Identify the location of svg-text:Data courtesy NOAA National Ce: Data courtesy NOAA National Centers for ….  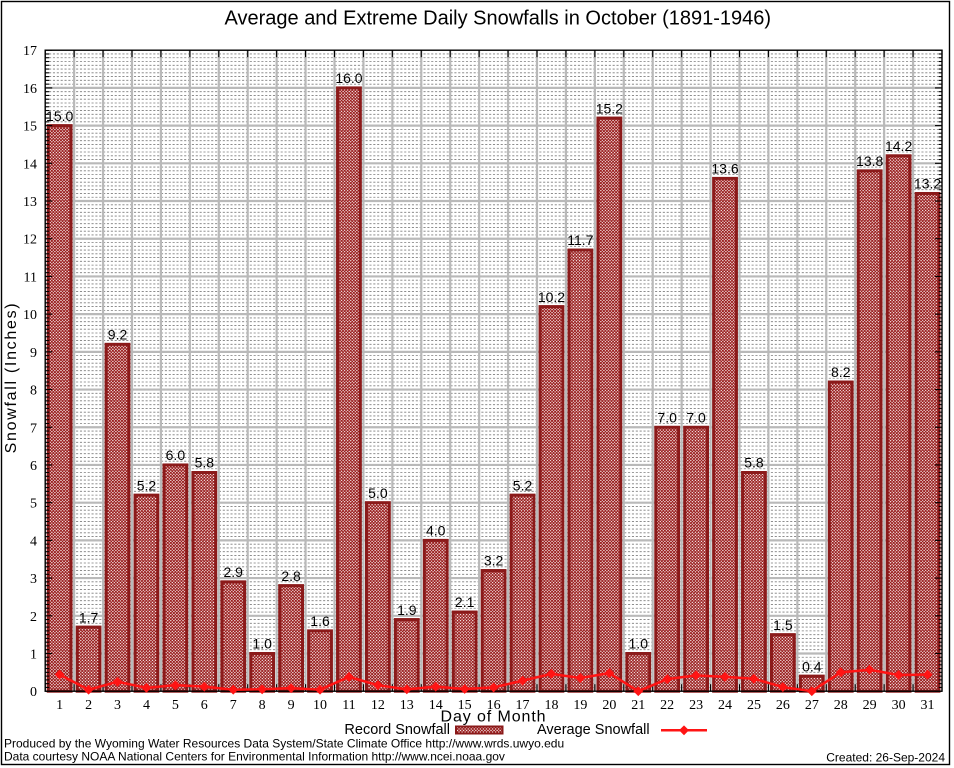
(254, 757).